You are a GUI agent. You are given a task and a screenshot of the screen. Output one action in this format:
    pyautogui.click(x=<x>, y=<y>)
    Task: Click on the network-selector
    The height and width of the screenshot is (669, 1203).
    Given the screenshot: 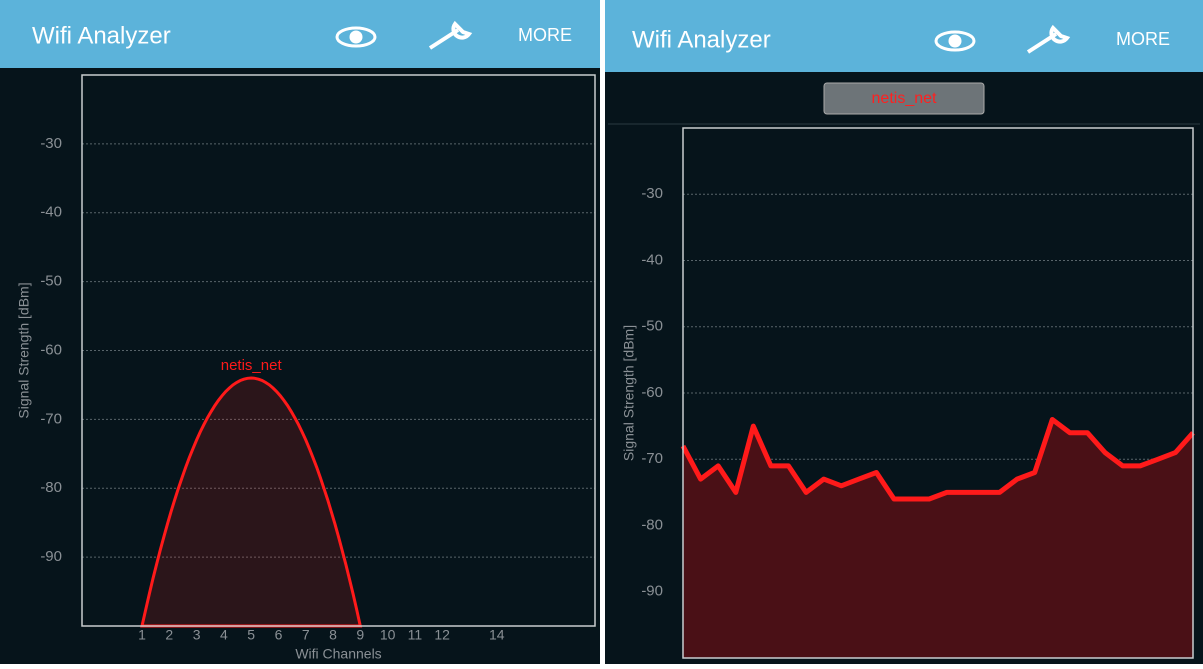 What is the action you would take?
    pyautogui.click(x=904, y=98)
    